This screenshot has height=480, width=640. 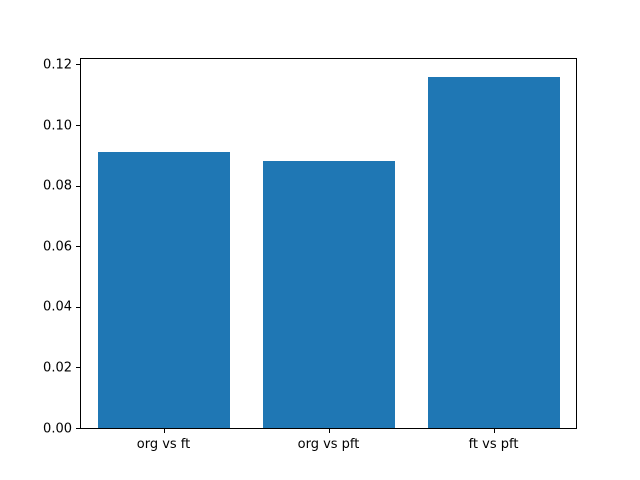 What do you see at coordinates (57, 307) in the screenshot?
I see `y-tick-label: 0.04` at bounding box center [57, 307].